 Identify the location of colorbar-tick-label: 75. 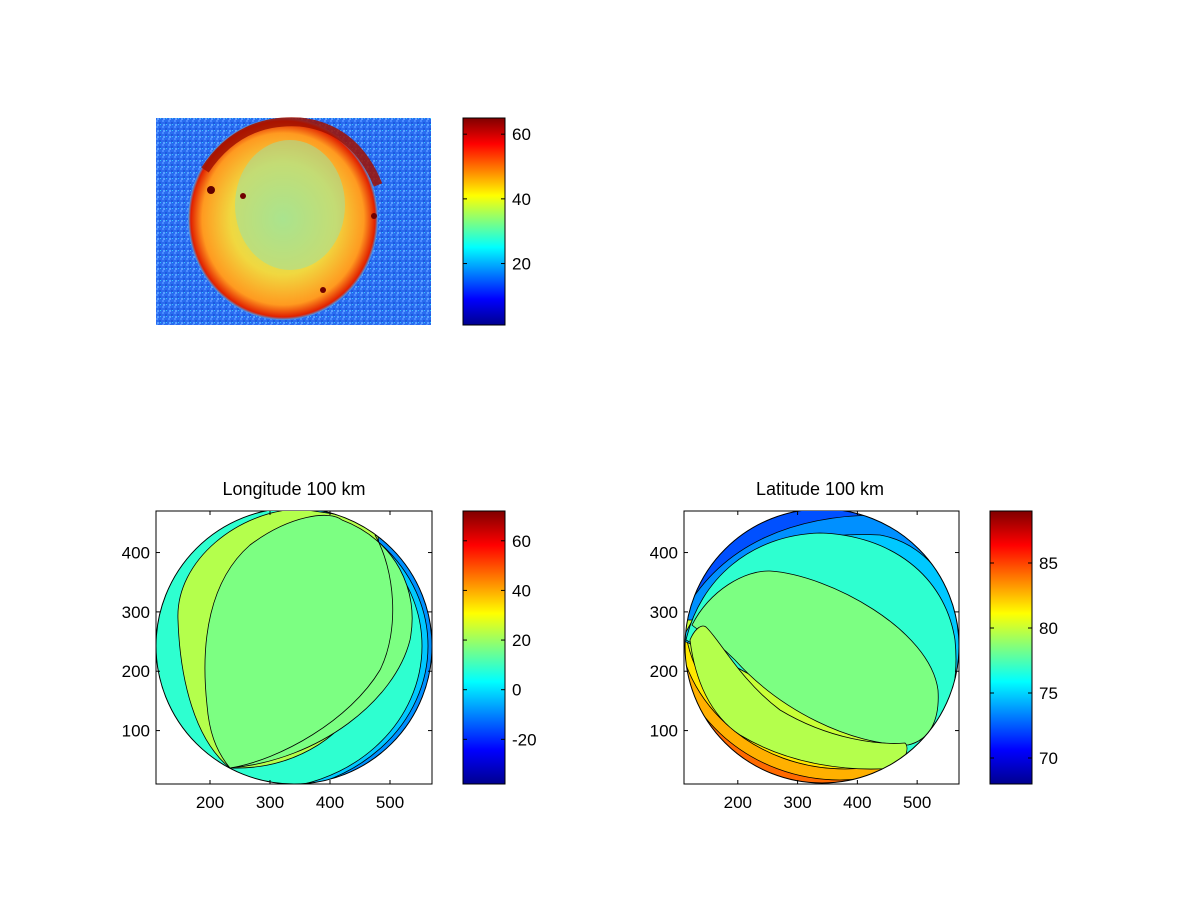
(1048, 693).